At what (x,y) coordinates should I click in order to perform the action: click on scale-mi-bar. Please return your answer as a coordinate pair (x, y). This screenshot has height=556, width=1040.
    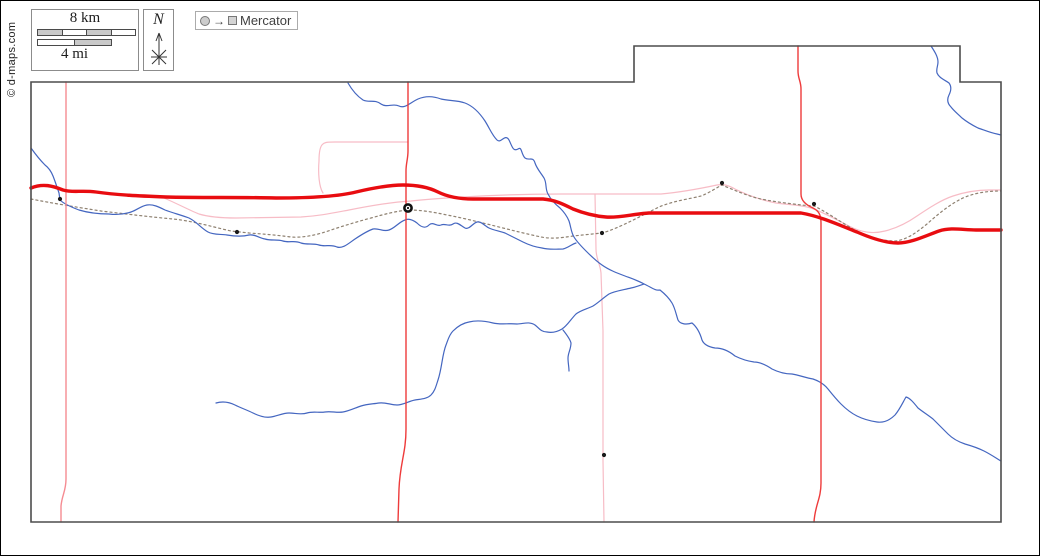
    Looking at the image, I should click on (74, 42).